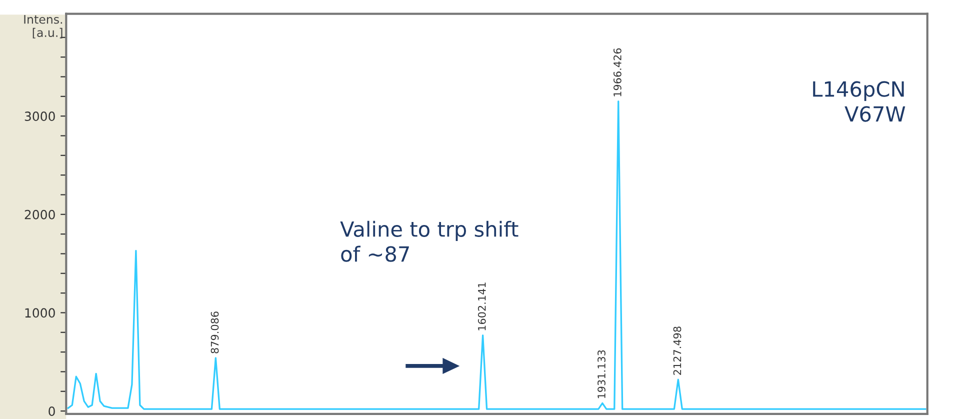 This screenshot has width=959, height=419. I want to click on annotation: 2127.498, so click(677, 350).